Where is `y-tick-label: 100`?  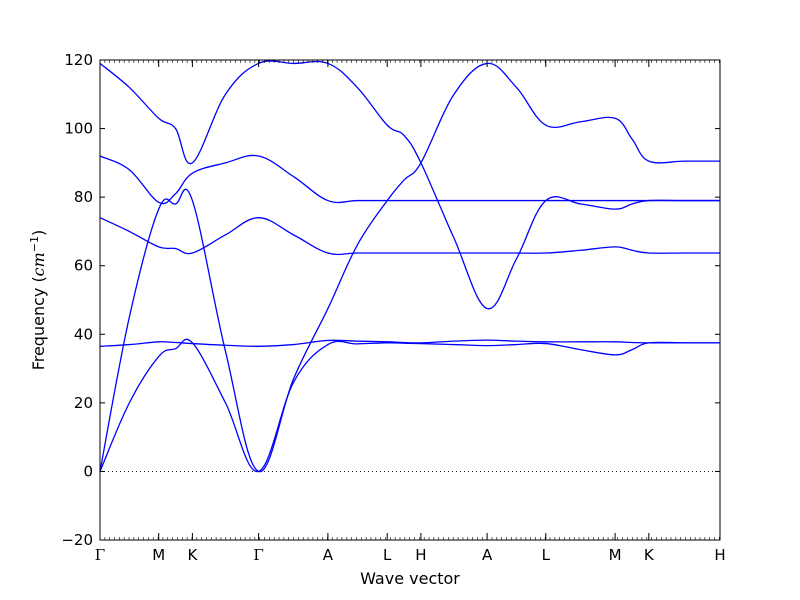 y-tick-label: 100 is located at coordinates (78, 129).